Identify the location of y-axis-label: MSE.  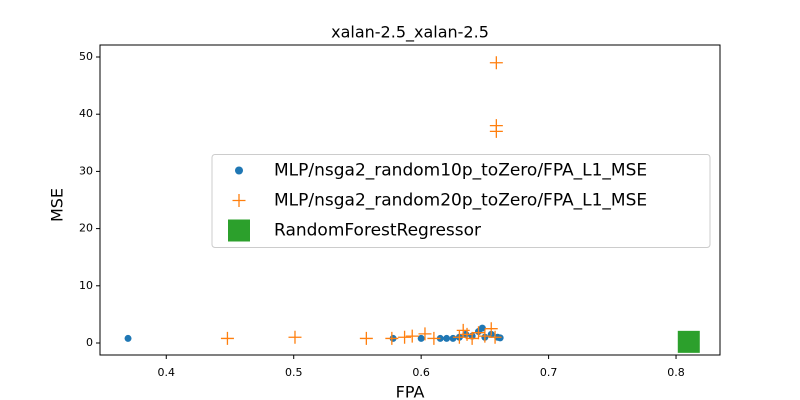
(57, 205).